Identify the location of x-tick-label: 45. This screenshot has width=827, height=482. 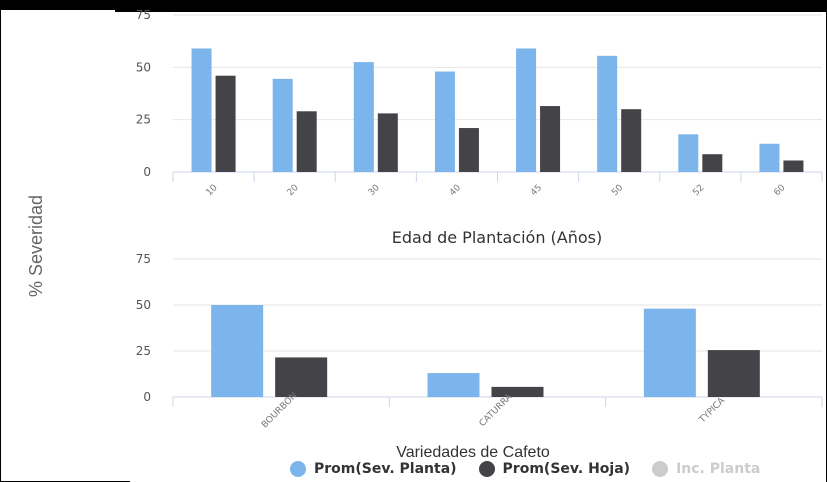
(536, 190).